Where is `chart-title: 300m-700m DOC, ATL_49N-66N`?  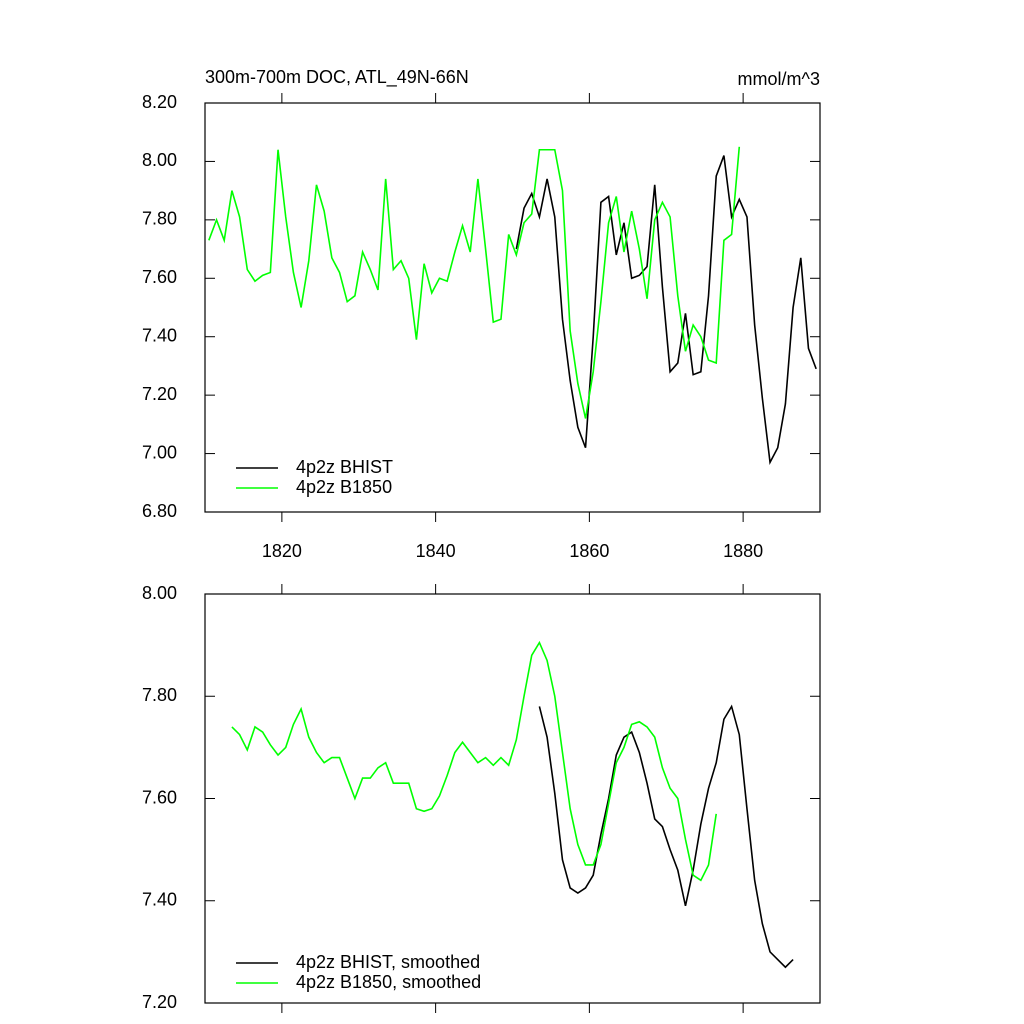
chart-title: 300m-700m DOC, ATL_49N-66N is located at coordinates (337, 77).